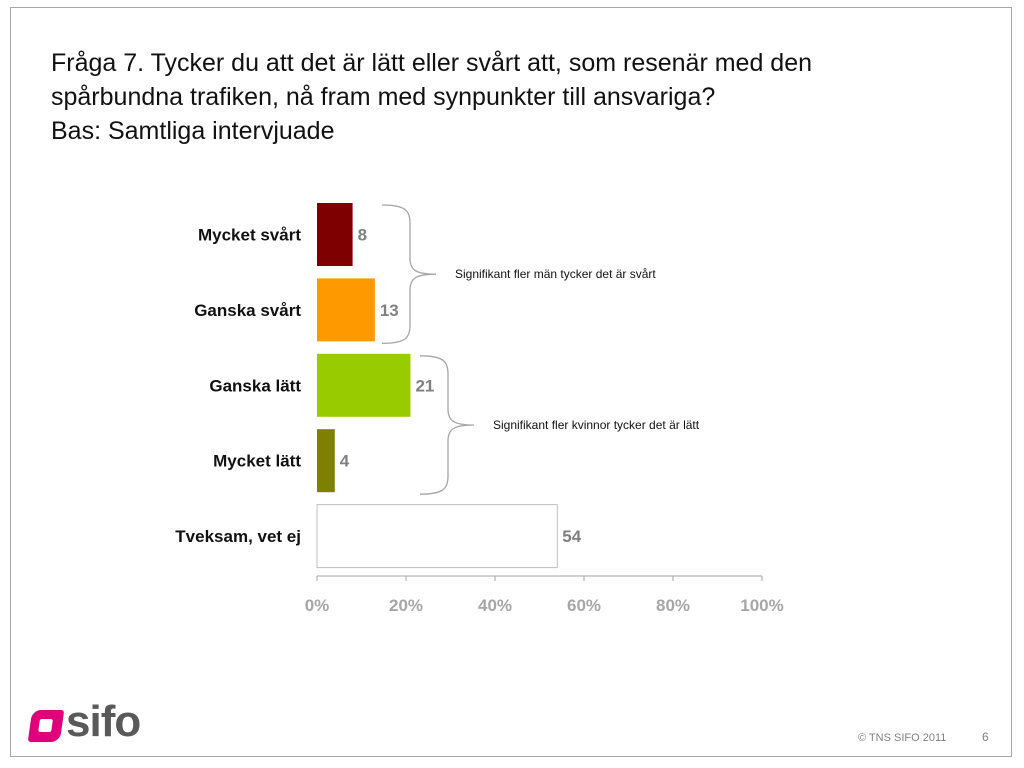 The width and height of the screenshot is (1024, 768). Describe the element at coordinates (424, 385) in the screenshot. I see `value-label: 21` at that location.